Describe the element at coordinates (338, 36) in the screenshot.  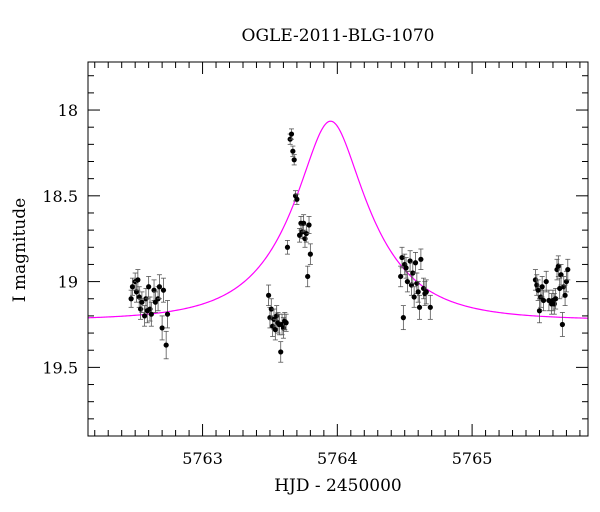
I see `chart-title: OGLE-2011-BLG-1070` at that location.